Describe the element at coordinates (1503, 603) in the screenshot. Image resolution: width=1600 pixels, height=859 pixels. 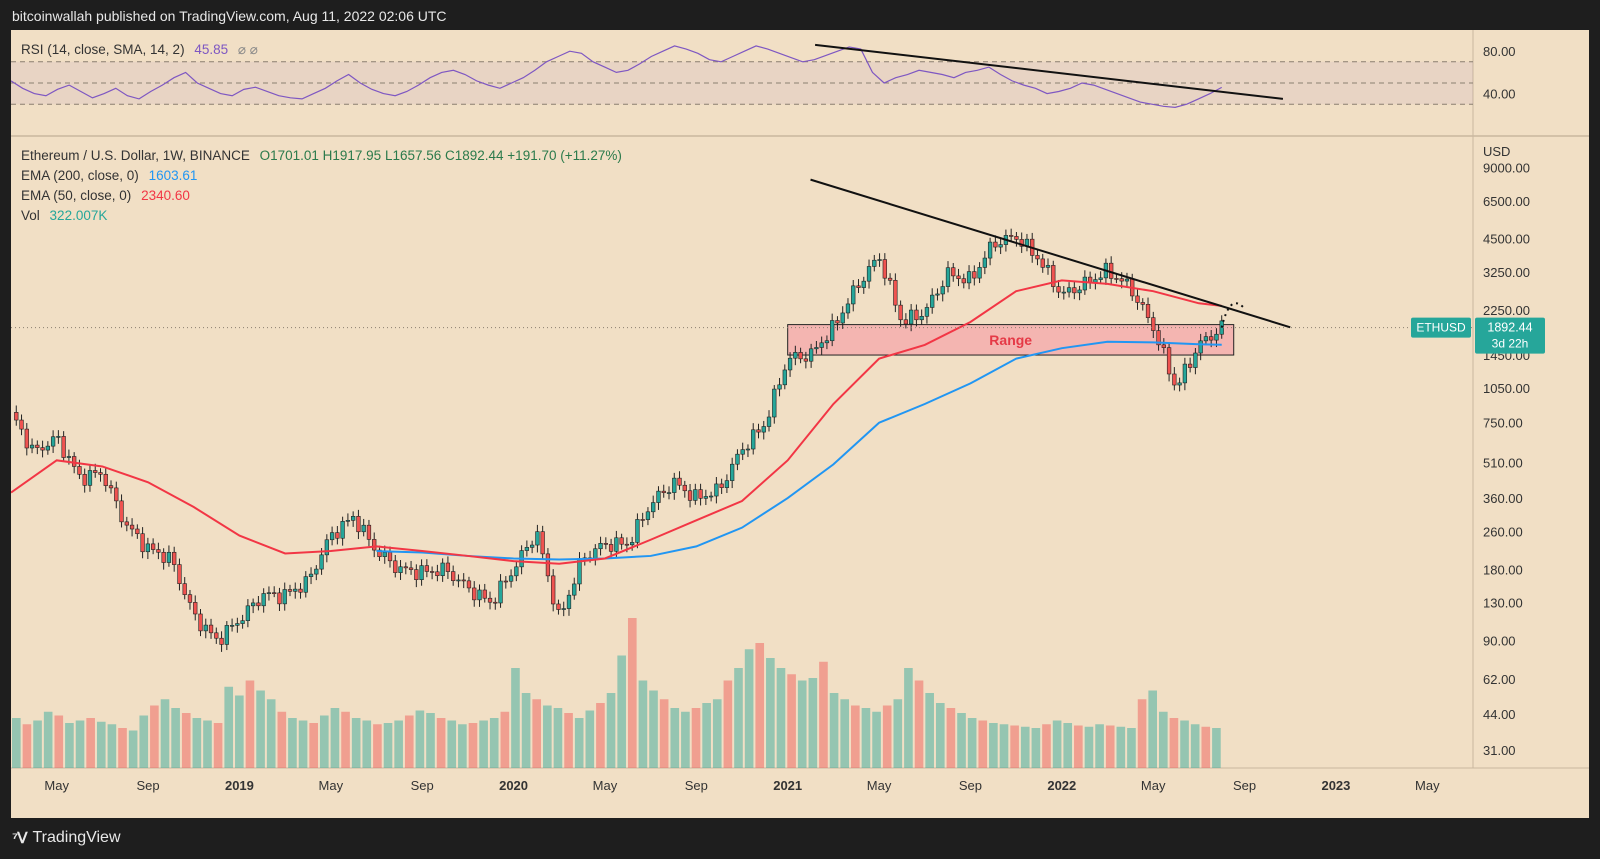
I see `price-axis-tick: 130.00` at that location.